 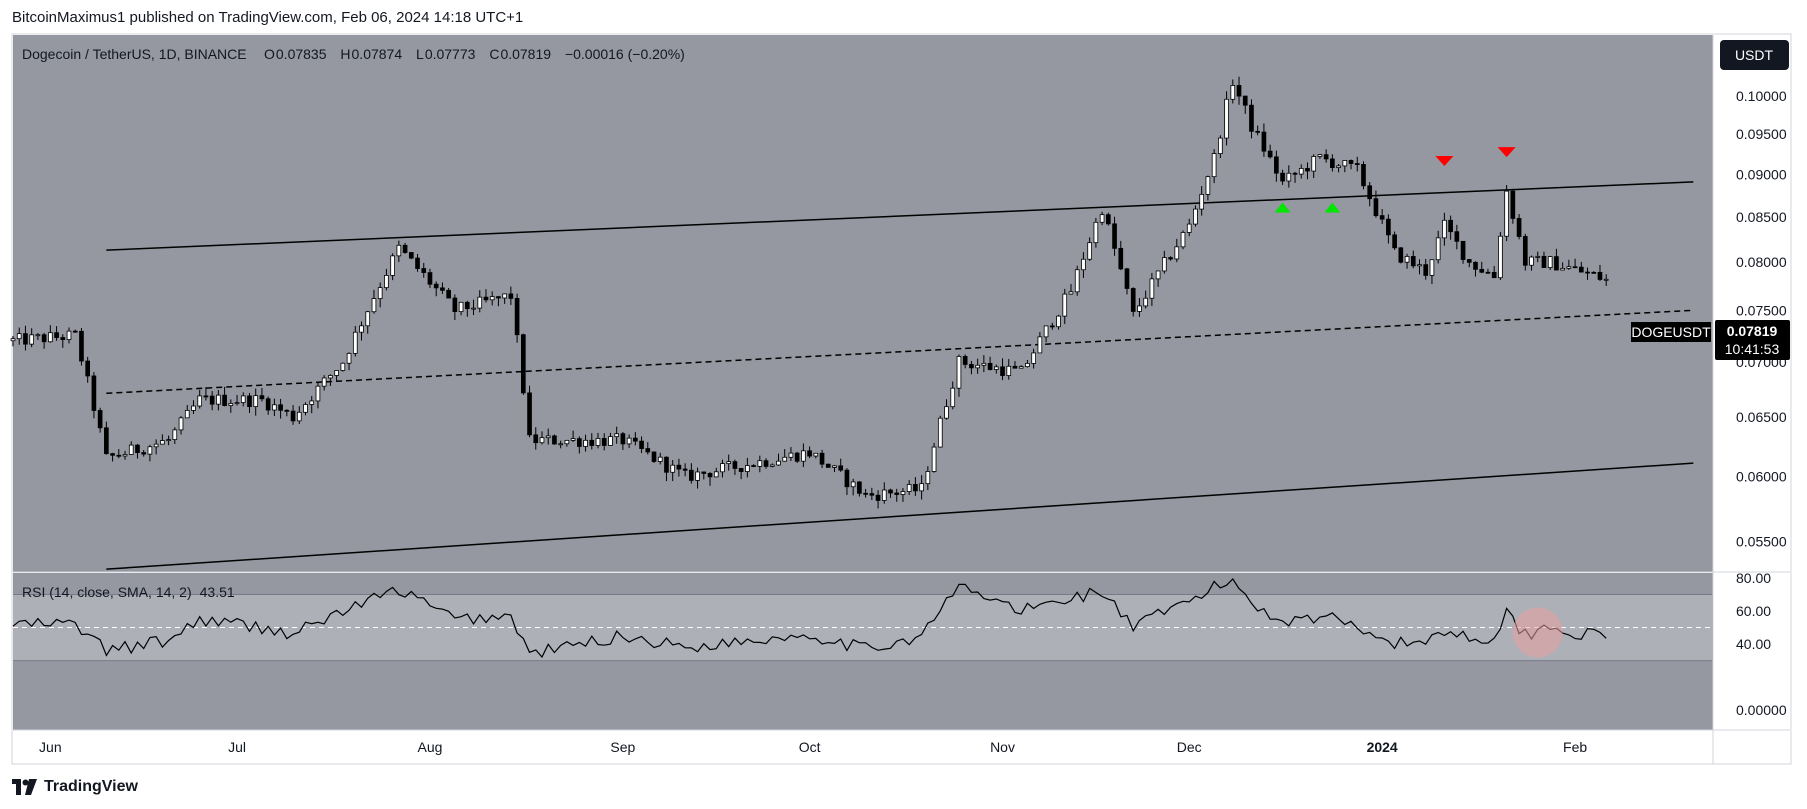 What do you see at coordinates (809, 618) in the screenshot?
I see `rsi-line` at bounding box center [809, 618].